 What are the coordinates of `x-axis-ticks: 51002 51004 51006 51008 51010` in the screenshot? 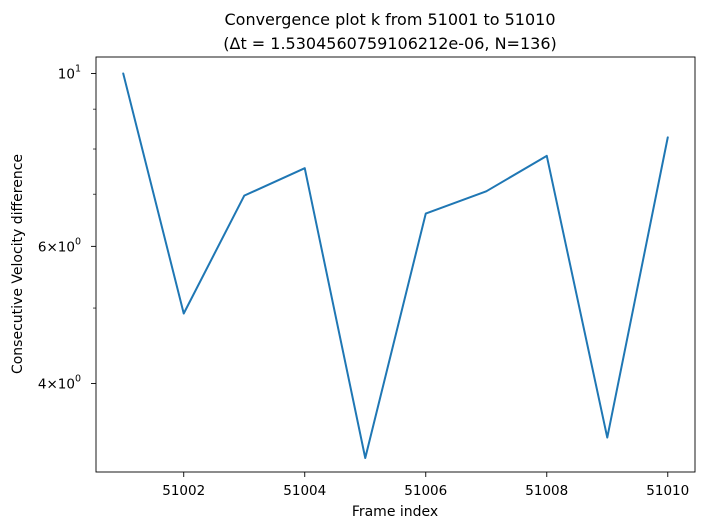 It's located at (425, 485).